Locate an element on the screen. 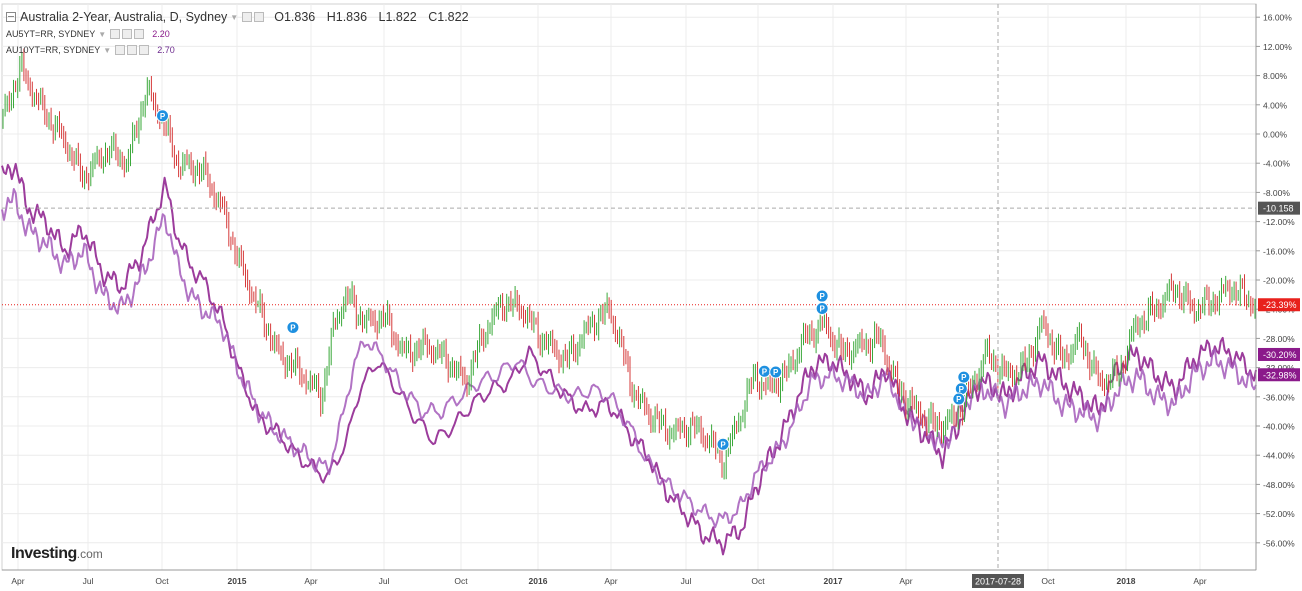 Image resolution: width=1302 pixels, height=591 pixels. y-tick-label: -28.00% is located at coordinates (1279, 339).